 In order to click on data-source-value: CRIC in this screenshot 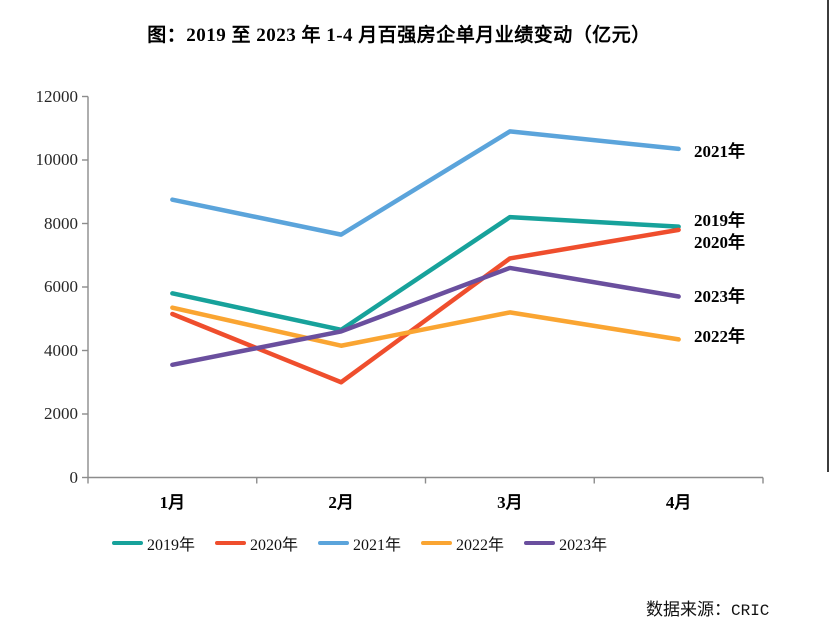, I will do `click(750, 611)`.